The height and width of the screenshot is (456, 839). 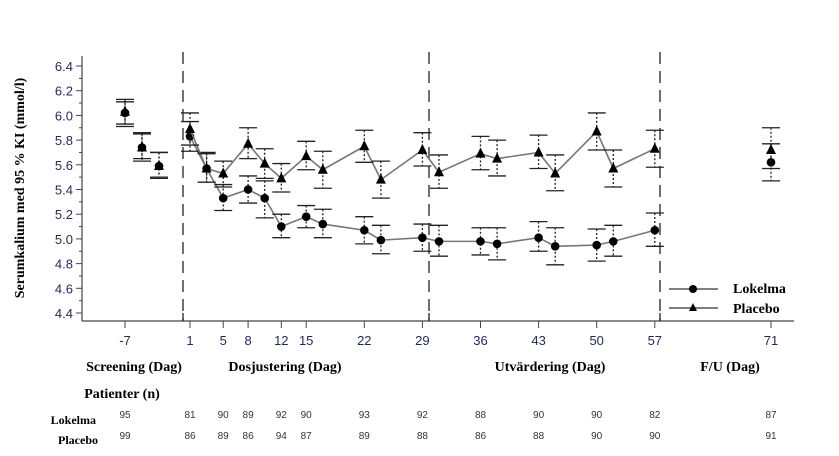 What do you see at coordinates (759, 289) in the screenshot?
I see `legend-label-lokelma: Lokelma` at bounding box center [759, 289].